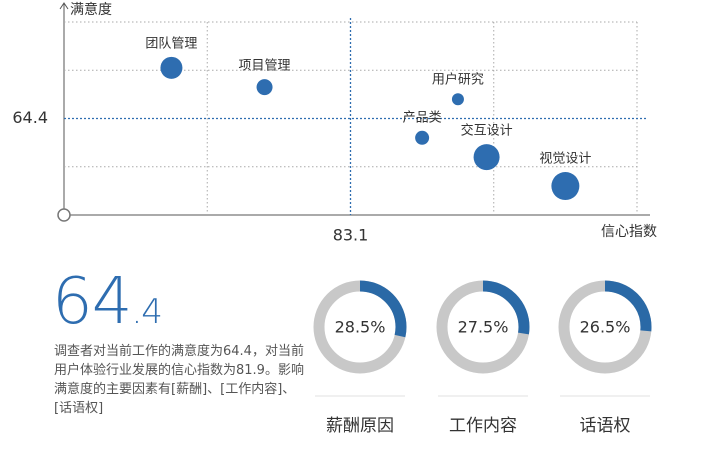 This screenshot has height=455, width=720. Describe the element at coordinates (265, 66) in the screenshot. I see `point-label: 项目管理` at that location.